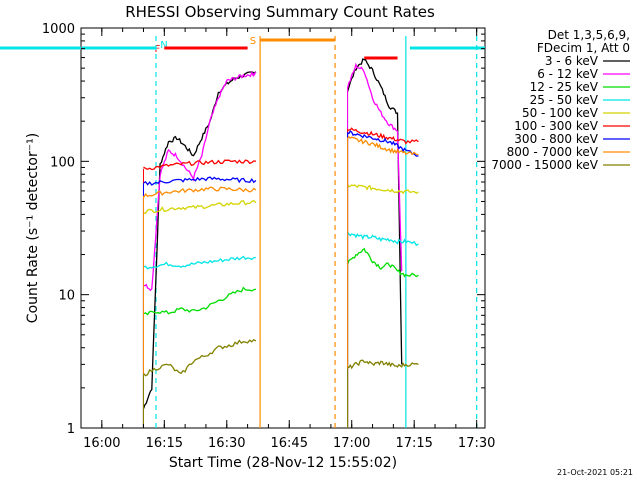 This screenshot has width=640, height=480. Describe the element at coordinates (242, 48) in the screenshot. I see `interval-bars: NF S` at that location.